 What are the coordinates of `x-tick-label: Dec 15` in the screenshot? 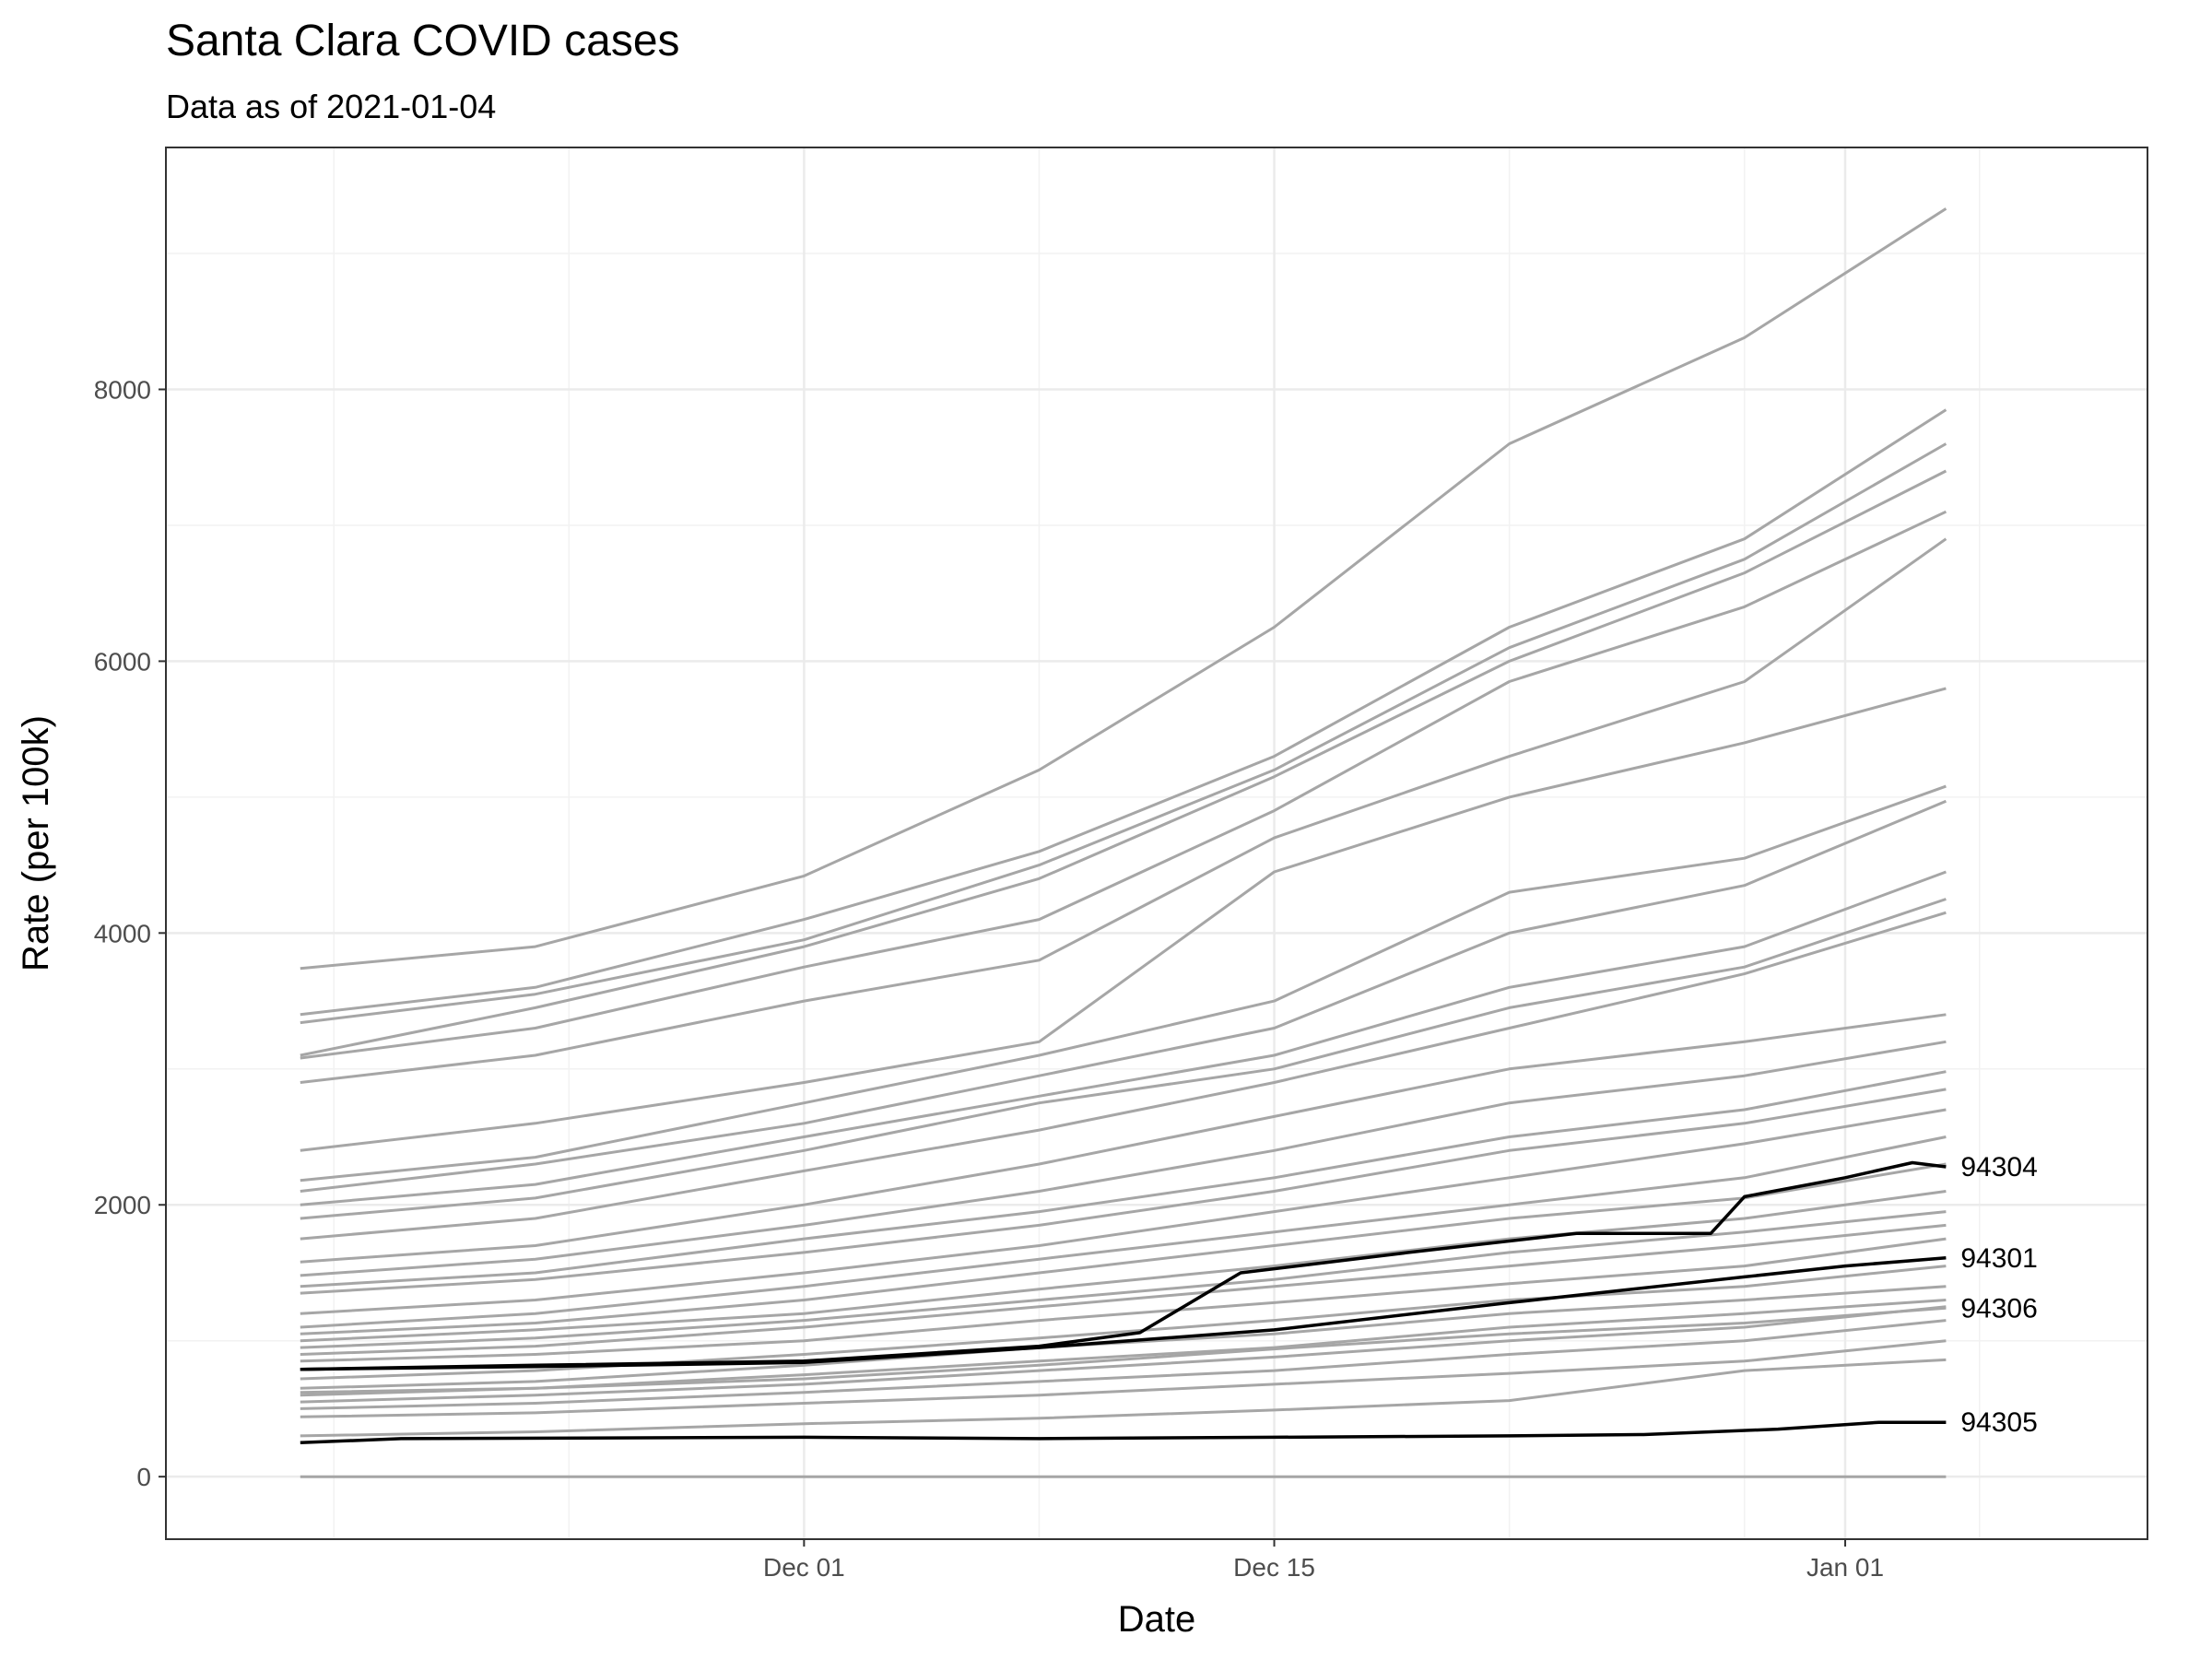 It's located at (1274, 1567).